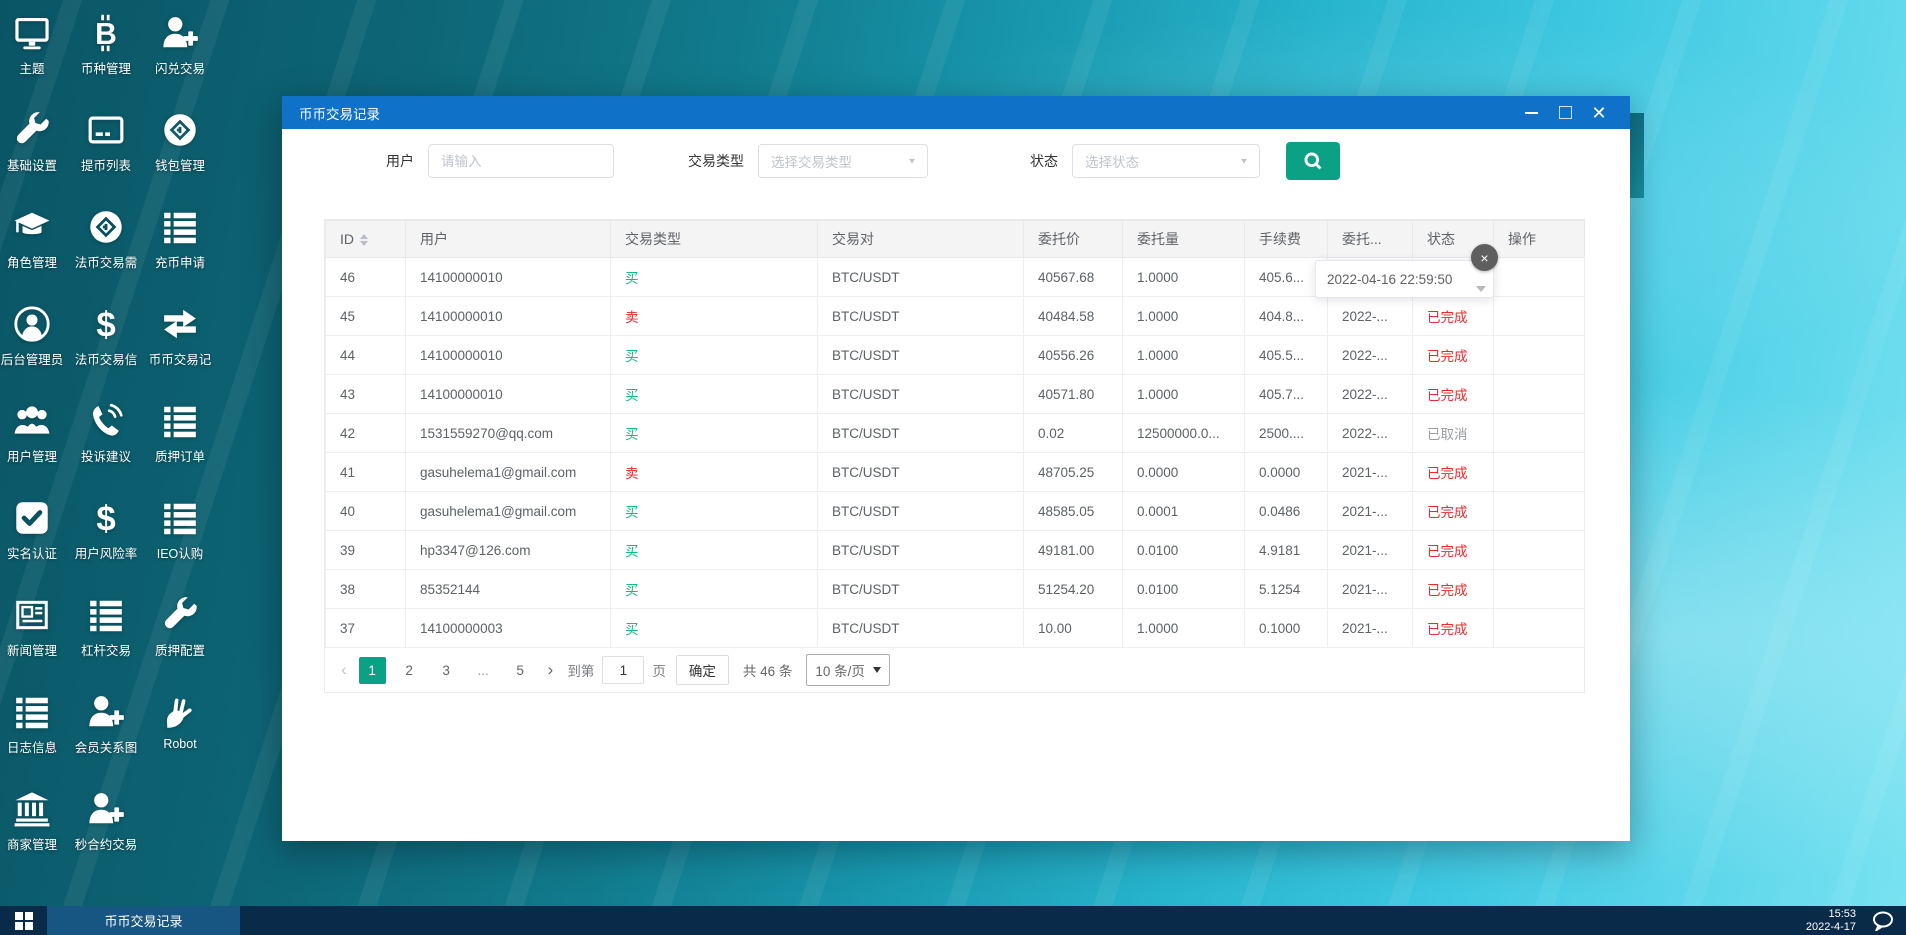  I want to click on user-filter-label: 用户, so click(400, 161).